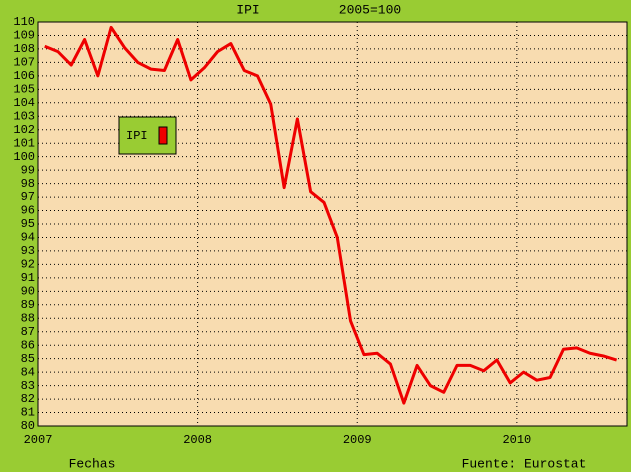  I want to click on y-tick-label: 108, so click(24, 49).